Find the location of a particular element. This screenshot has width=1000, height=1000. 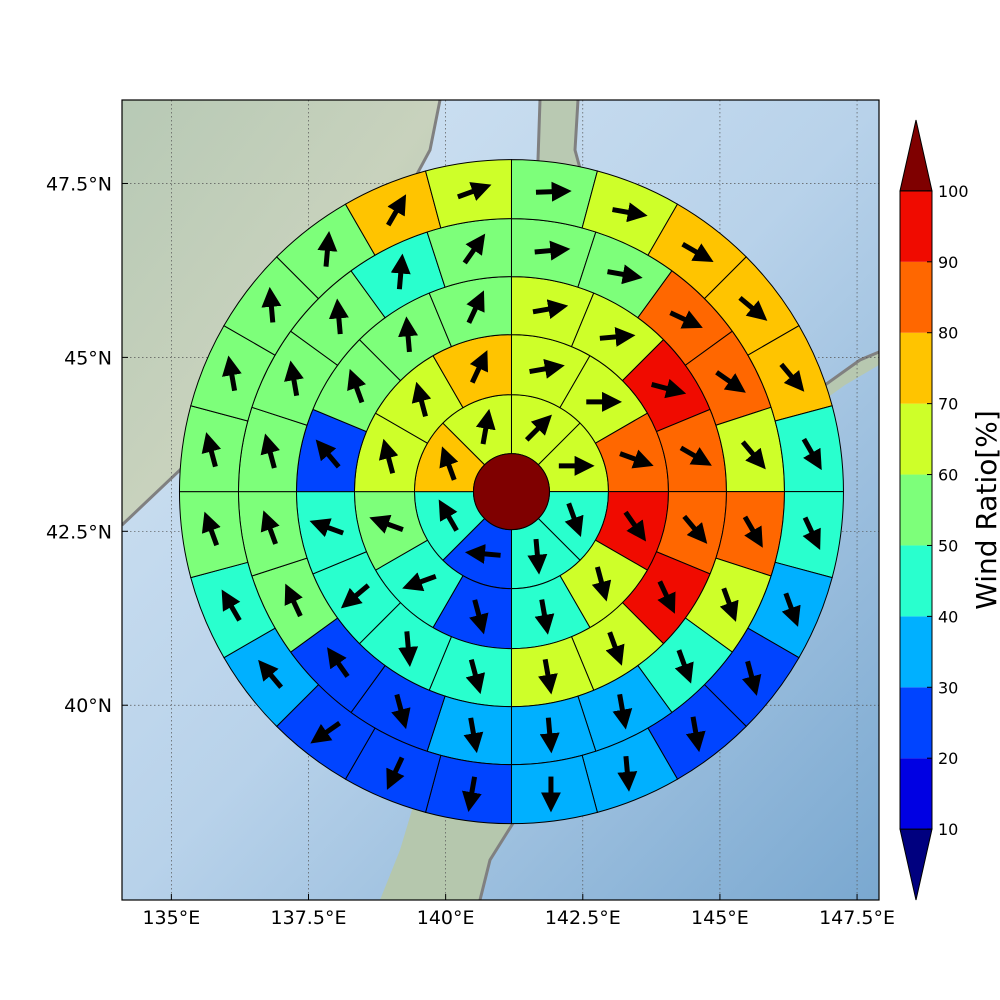

y-tick-label: 42.5°N is located at coordinates (79, 532).